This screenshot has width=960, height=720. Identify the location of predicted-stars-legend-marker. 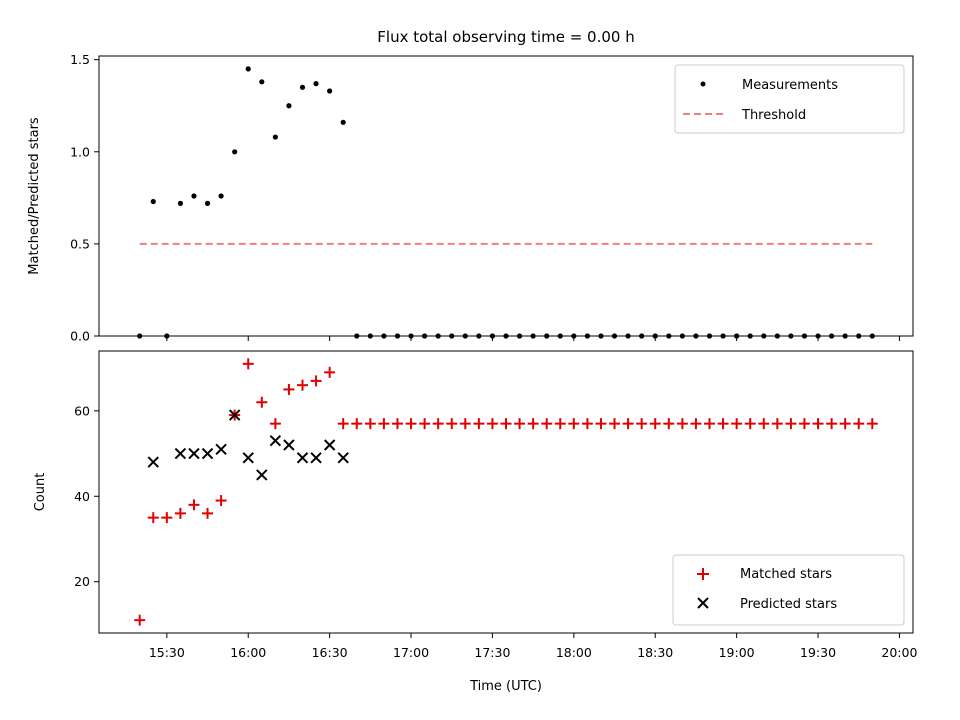
(703, 603).